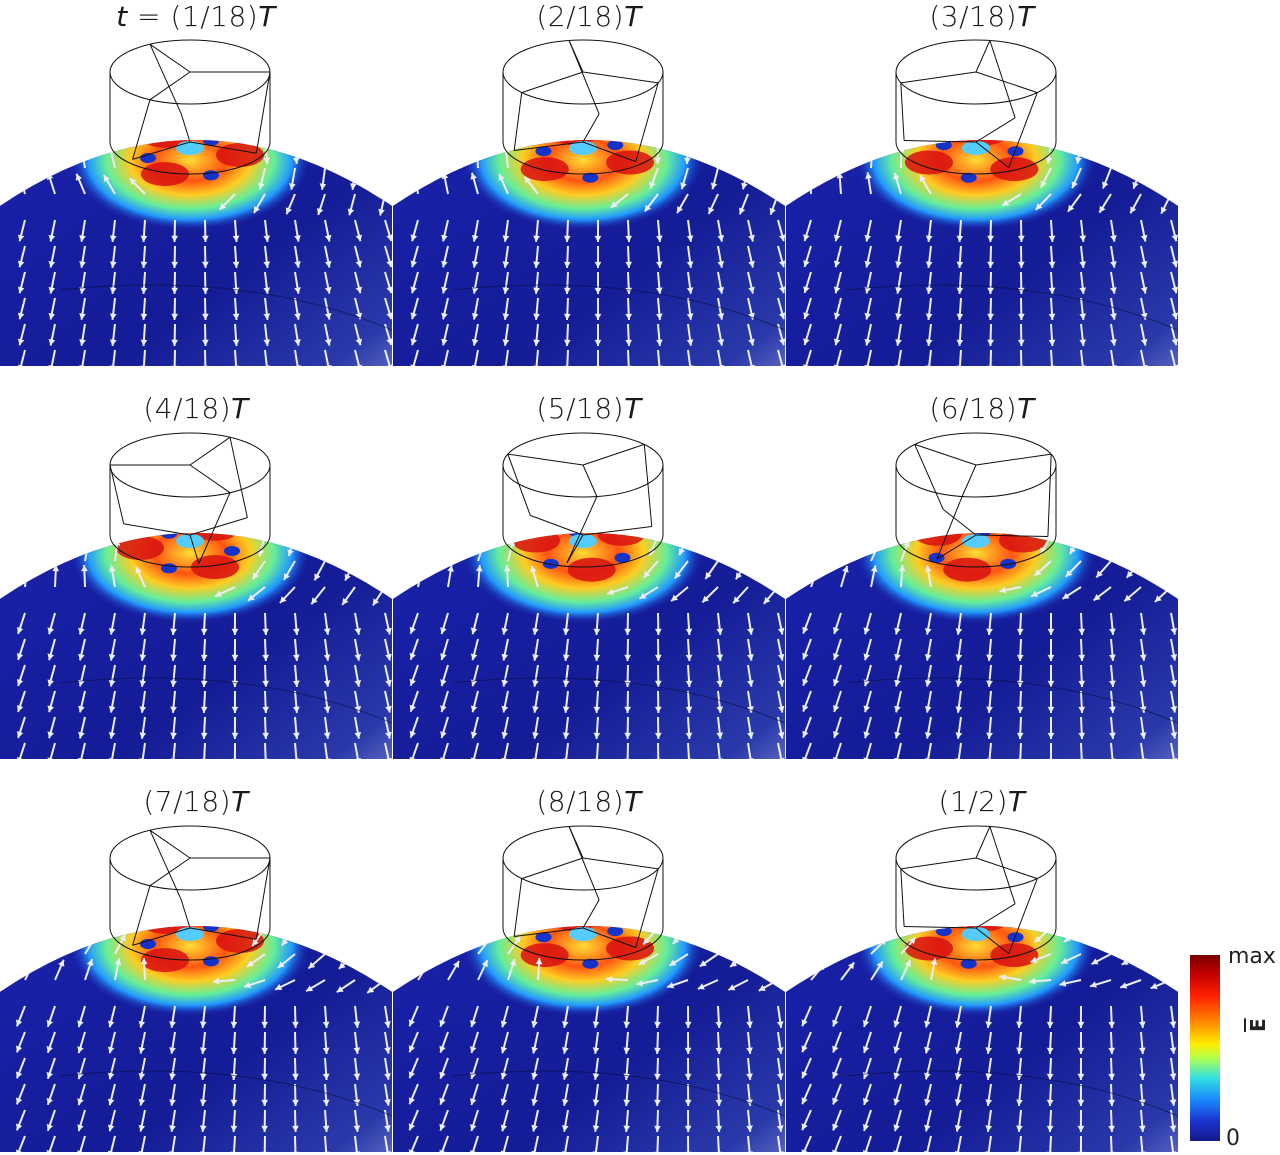 The width and height of the screenshot is (1280, 1155). Describe the element at coordinates (190, 578) in the screenshot. I see `field-hotspot` at that location.